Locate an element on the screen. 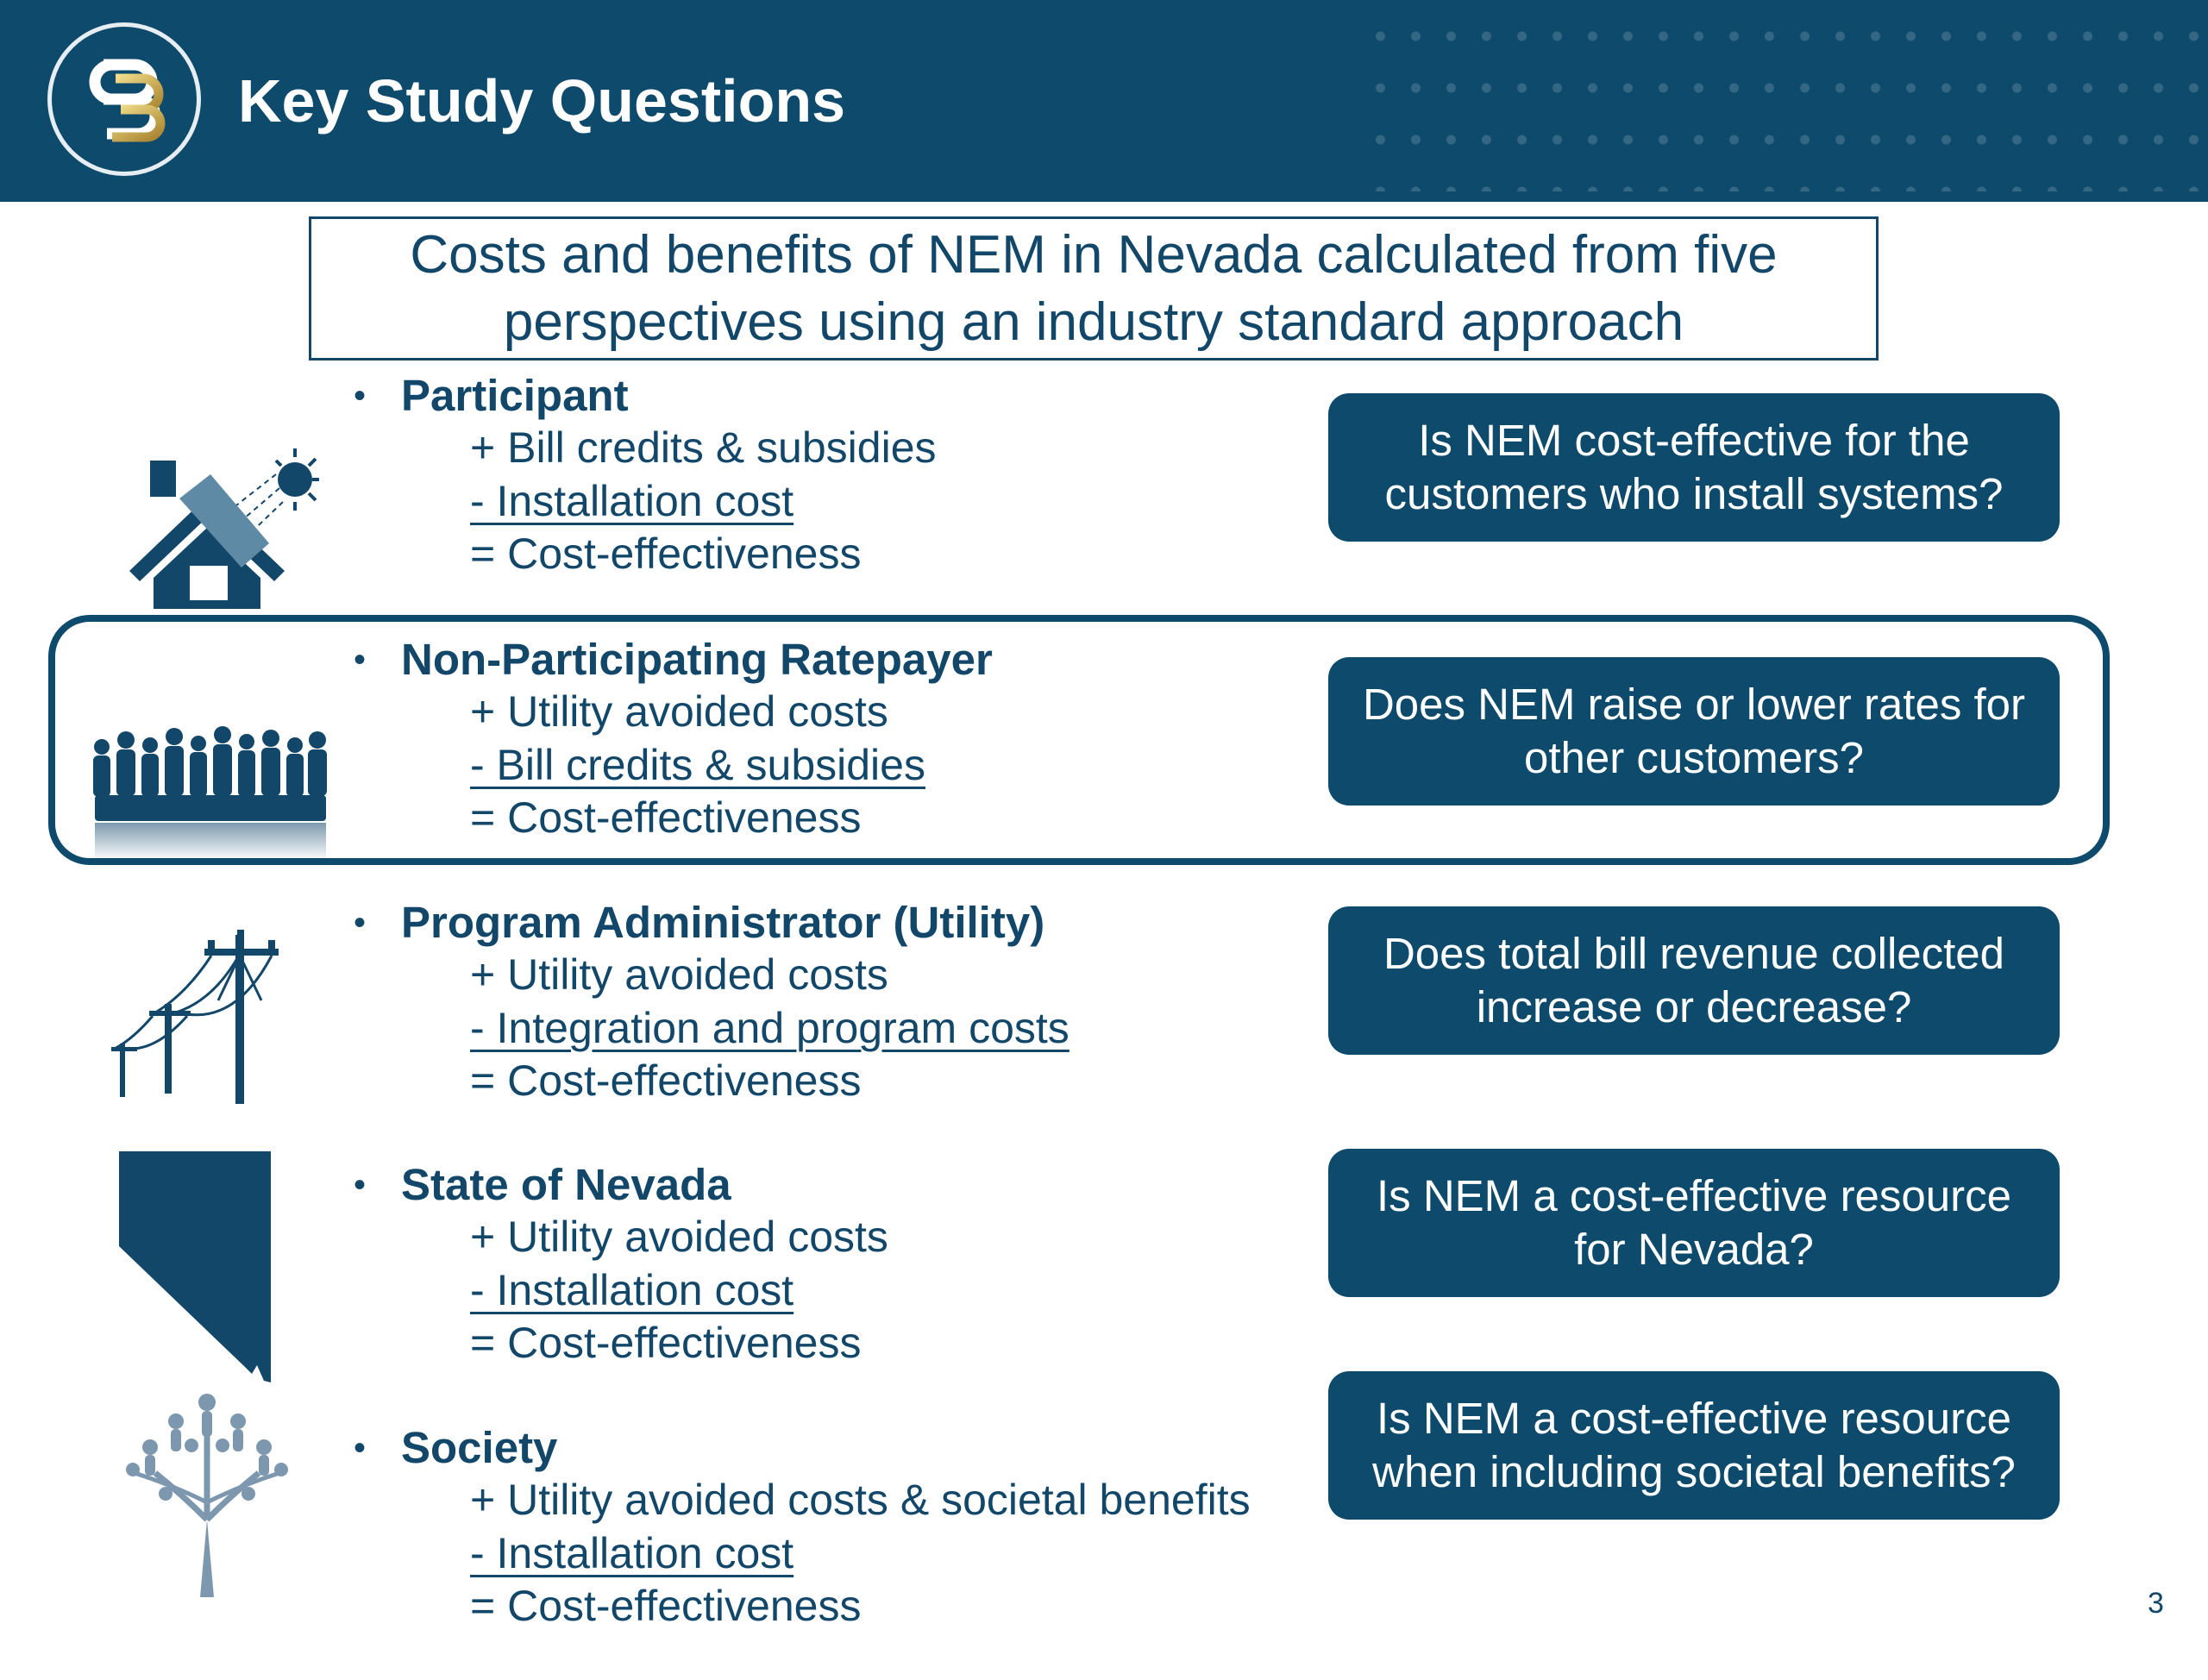  perspective-title: Society is located at coordinates (479, 1448).